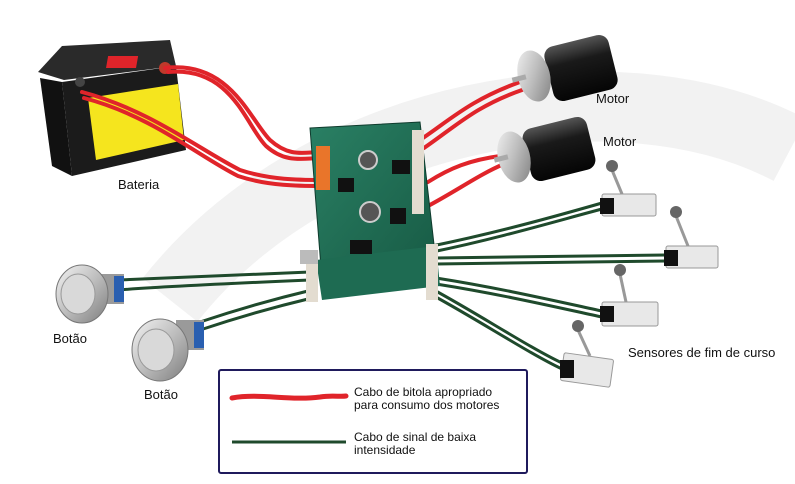  I want to click on signal-cable-sensor-2-a, so click(551, 256).